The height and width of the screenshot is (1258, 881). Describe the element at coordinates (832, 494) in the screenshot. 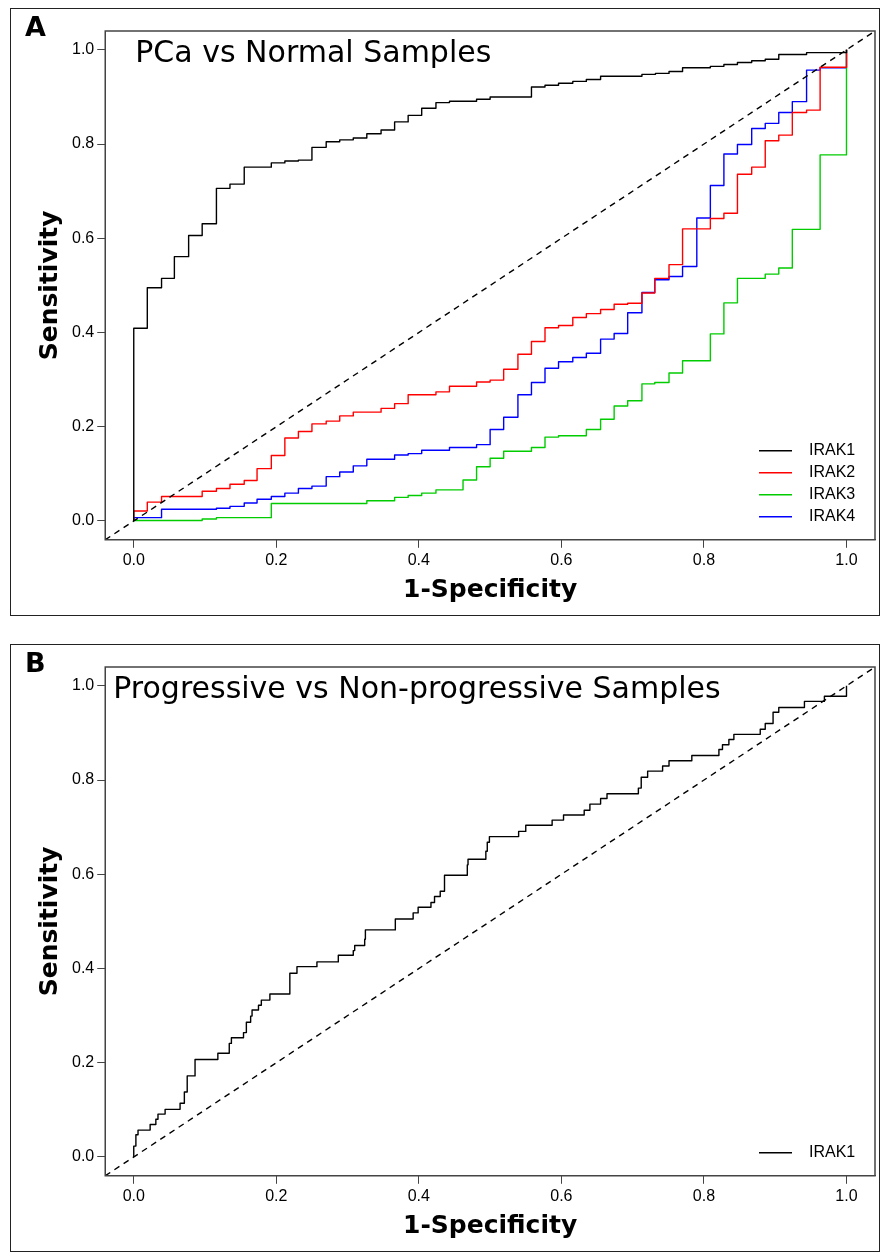

I see `legend-label: IRAK3` at that location.